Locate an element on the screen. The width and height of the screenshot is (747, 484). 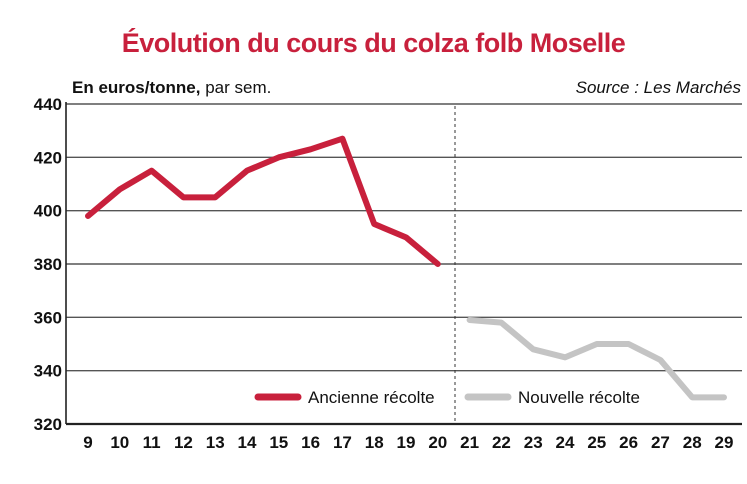
x-tick-label-23: 23 is located at coordinates (533, 442).